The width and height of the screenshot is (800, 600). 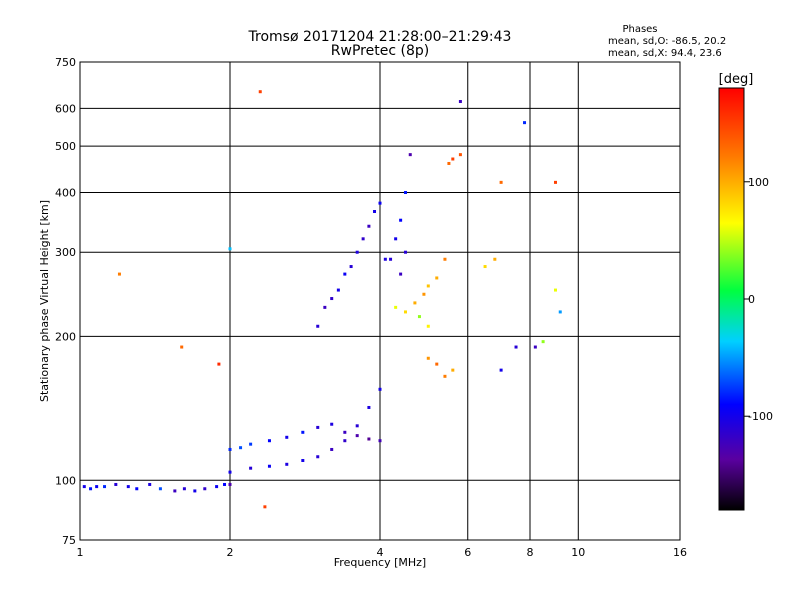 I want to click on chart-title: Tromsø 20171204 21:28:00–21:29:43, so click(x=380, y=37).